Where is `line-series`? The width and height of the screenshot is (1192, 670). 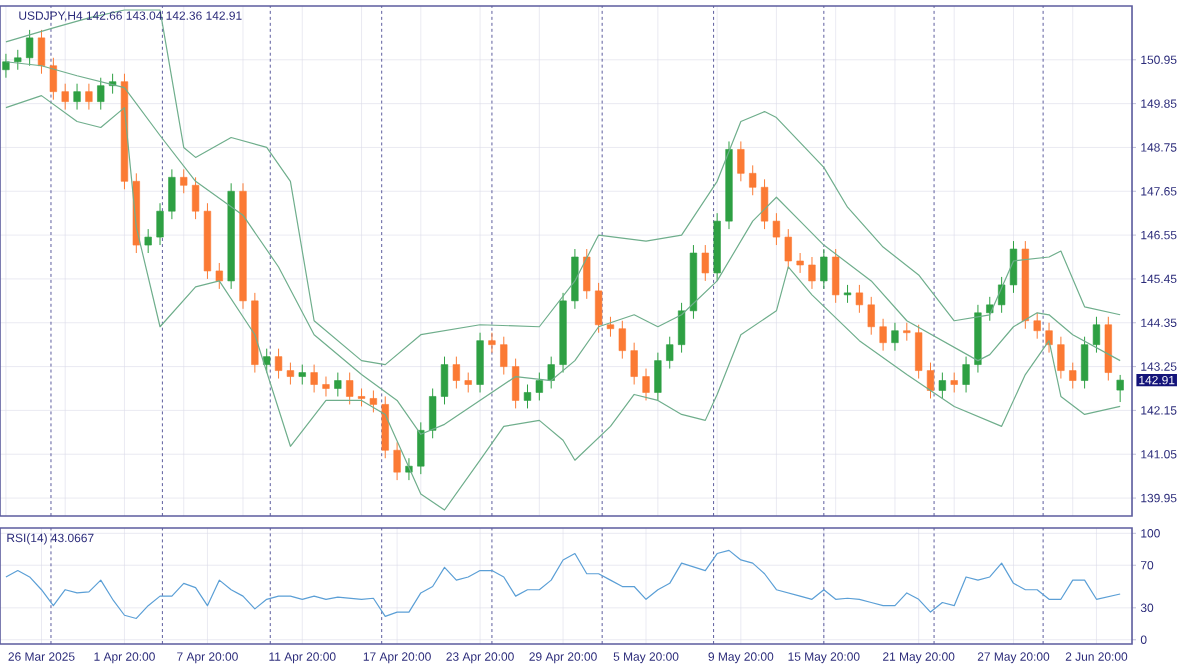 line-series is located at coordinates (563, 584).